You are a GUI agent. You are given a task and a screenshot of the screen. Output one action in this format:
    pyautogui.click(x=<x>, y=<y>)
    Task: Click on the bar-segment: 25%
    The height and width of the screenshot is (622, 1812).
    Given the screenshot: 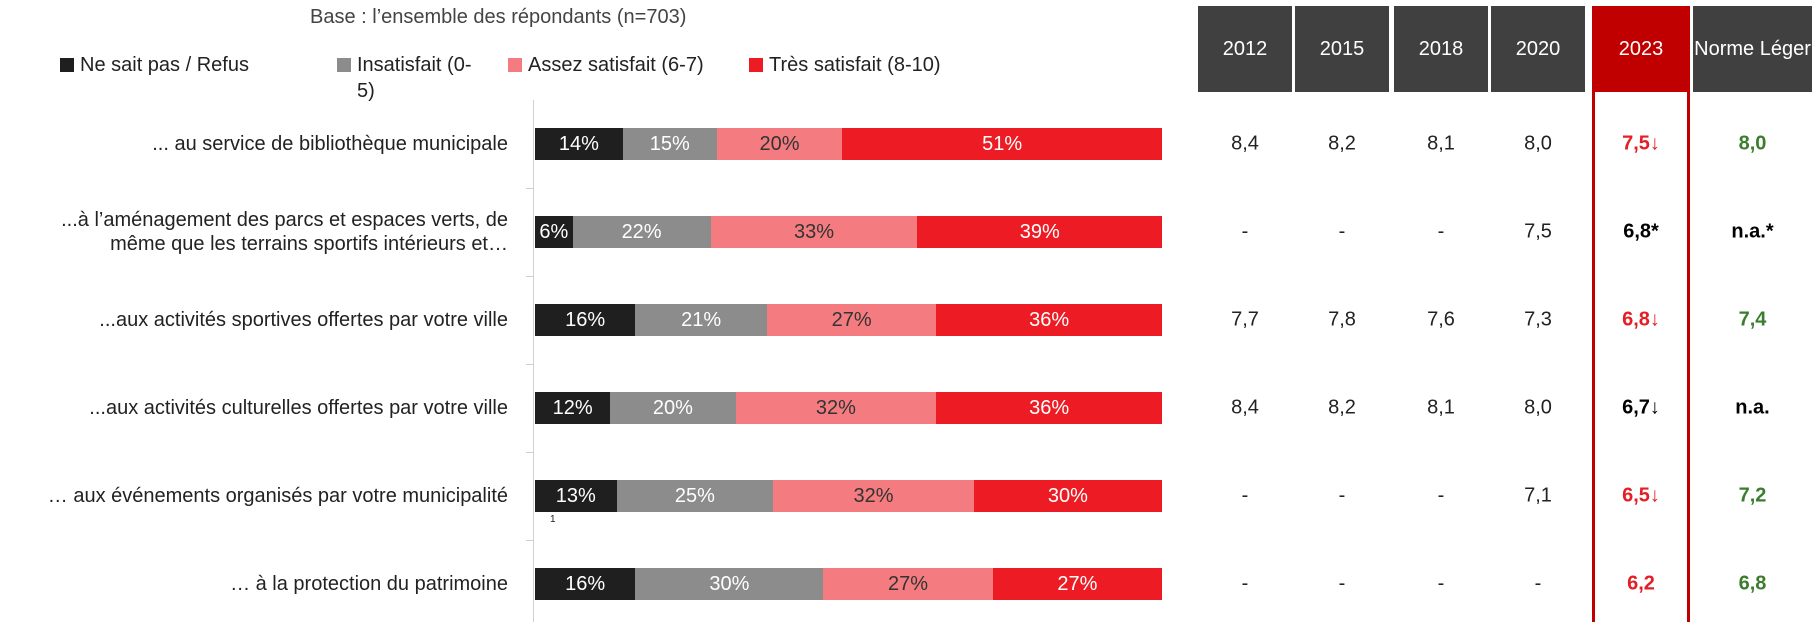 What is the action you would take?
    pyautogui.click(x=695, y=496)
    